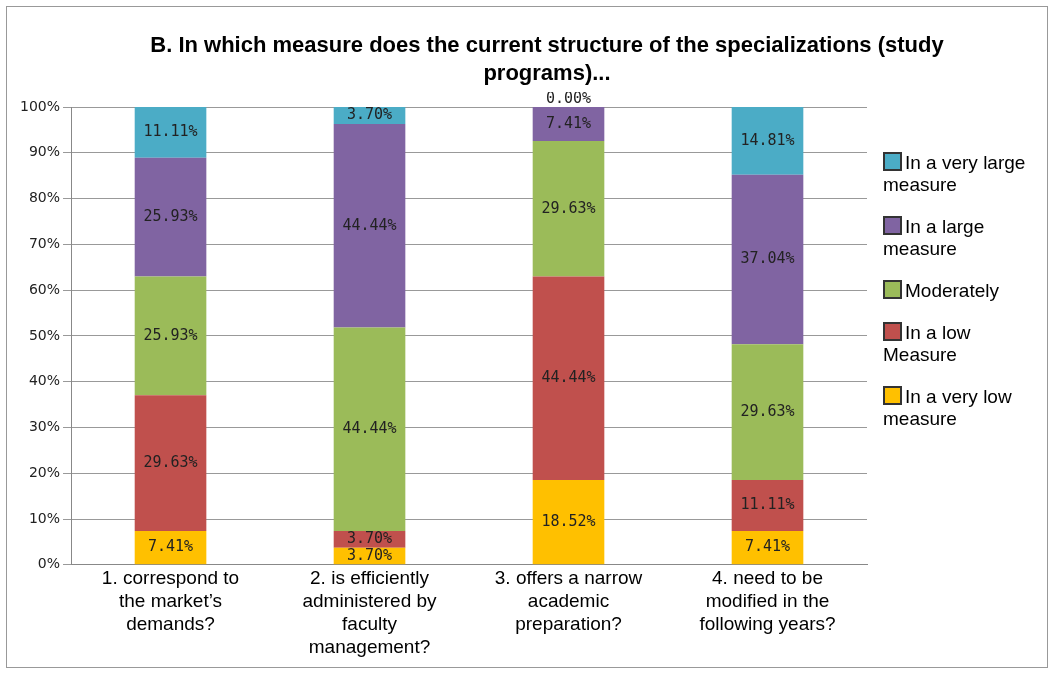  I want to click on data-label: 14.81%, so click(767, 139).